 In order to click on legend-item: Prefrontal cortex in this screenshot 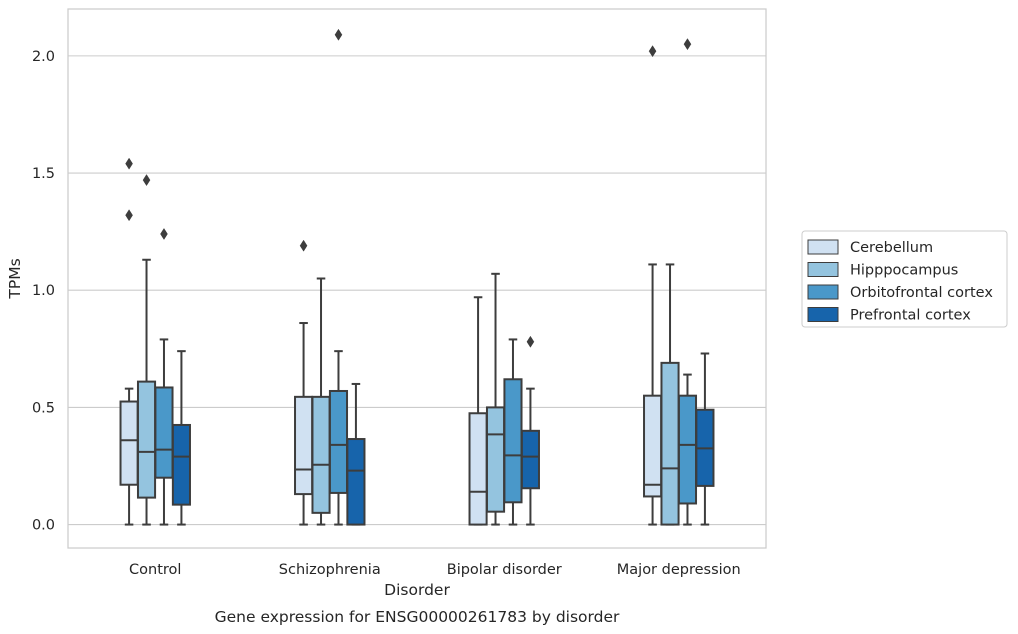, I will do `click(889, 315)`.